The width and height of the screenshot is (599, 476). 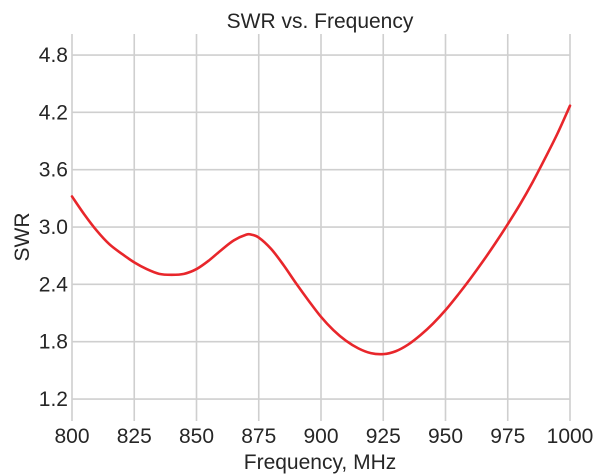 What do you see at coordinates (445, 436) in the screenshot?
I see `x-tick-label: 950` at bounding box center [445, 436].